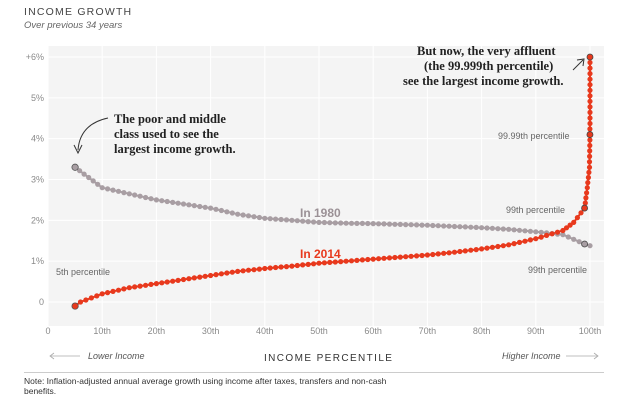 The image size is (627, 413). What do you see at coordinates (534, 136) in the screenshot?
I see `label-99-99th-percentile: 99.99th percentile` at bounding box center [534, 136].